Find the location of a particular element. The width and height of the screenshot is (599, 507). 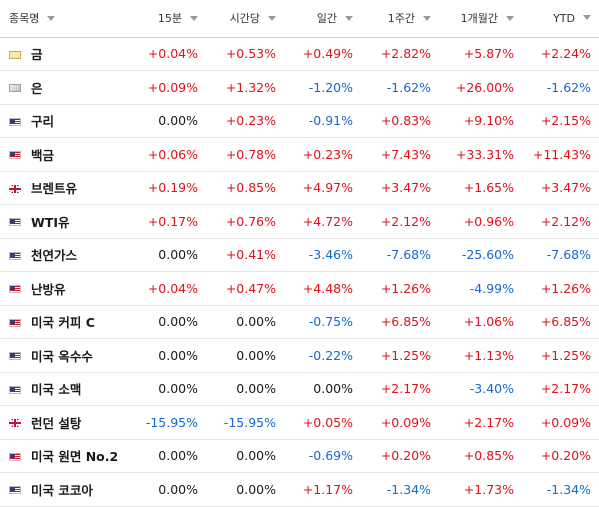

commodity-link: 은 is located at coordinates (37, 88).